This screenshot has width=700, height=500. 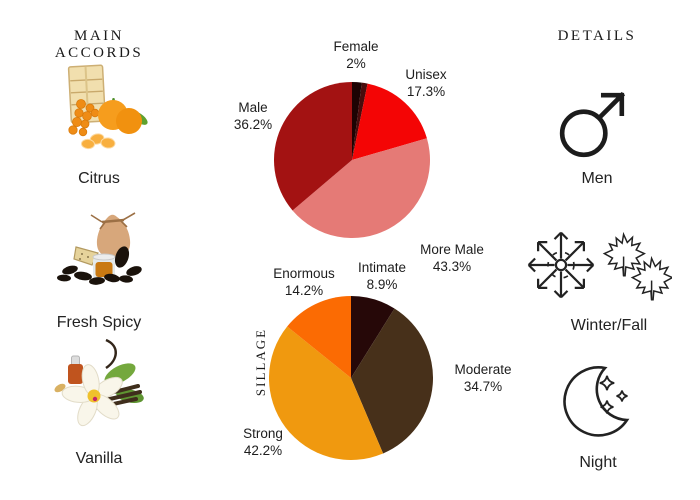 What do you see at coordinates (452, 258) in the screenshot?
I see `pie-label-more-male: More Male 43.3%` at bounding box center [452, 258].